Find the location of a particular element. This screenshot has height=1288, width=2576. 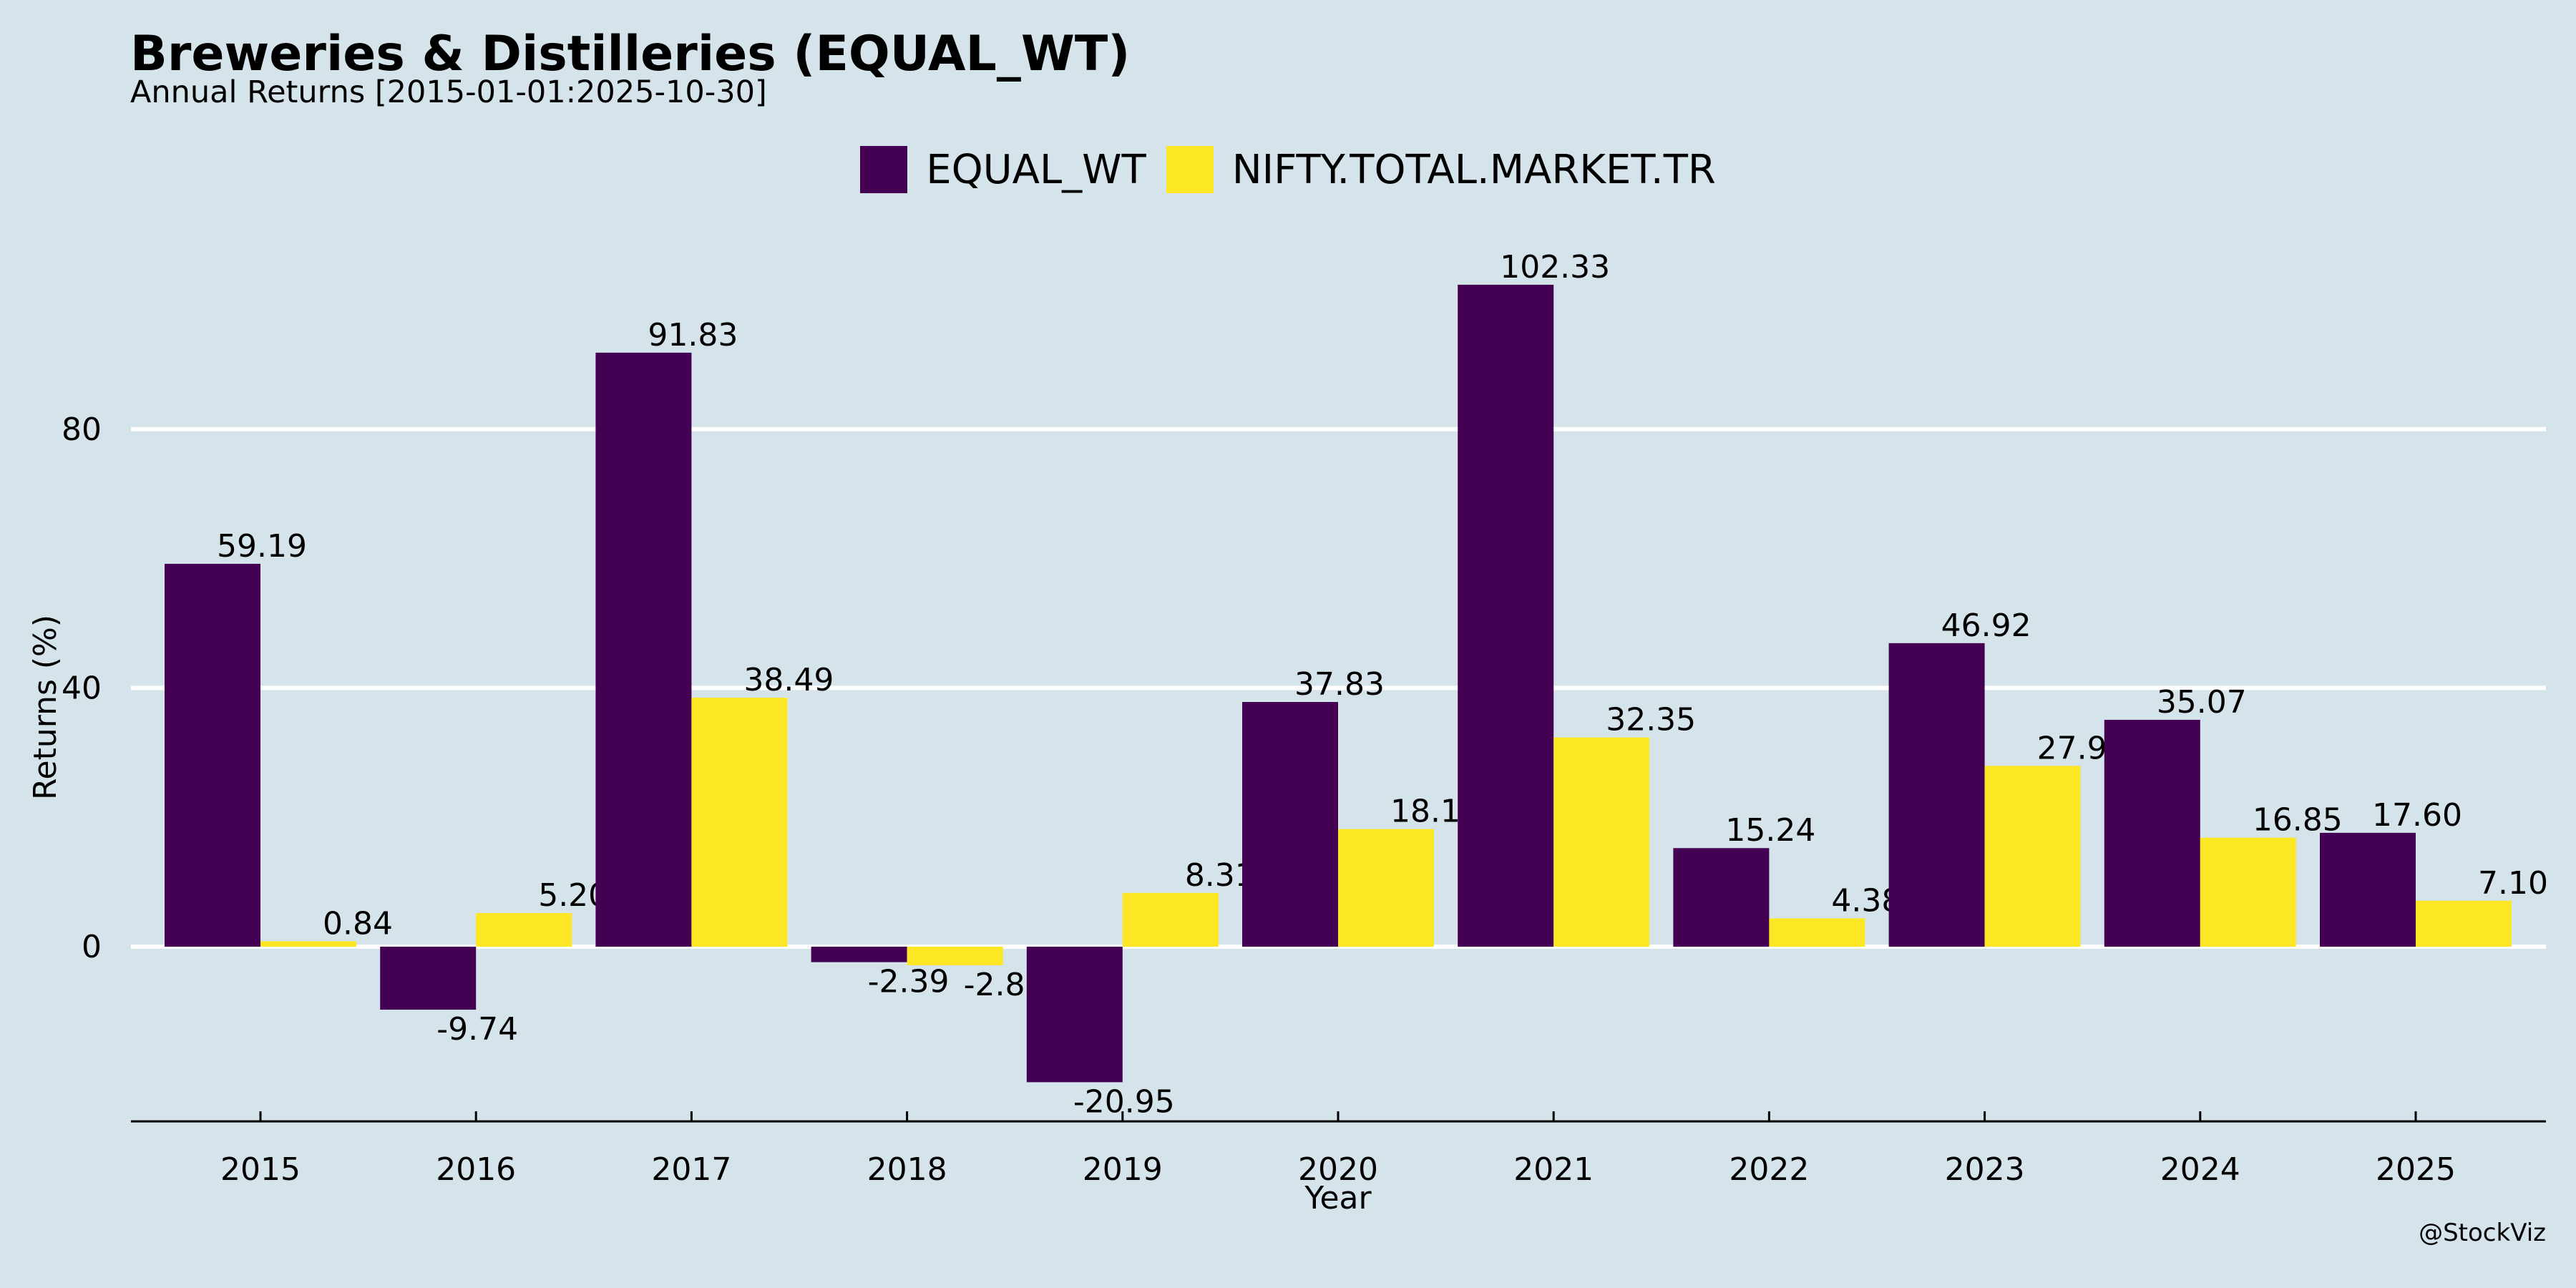

legend-item-equal-wt: EQUAL_WT is located at coordinates (1003, 169).